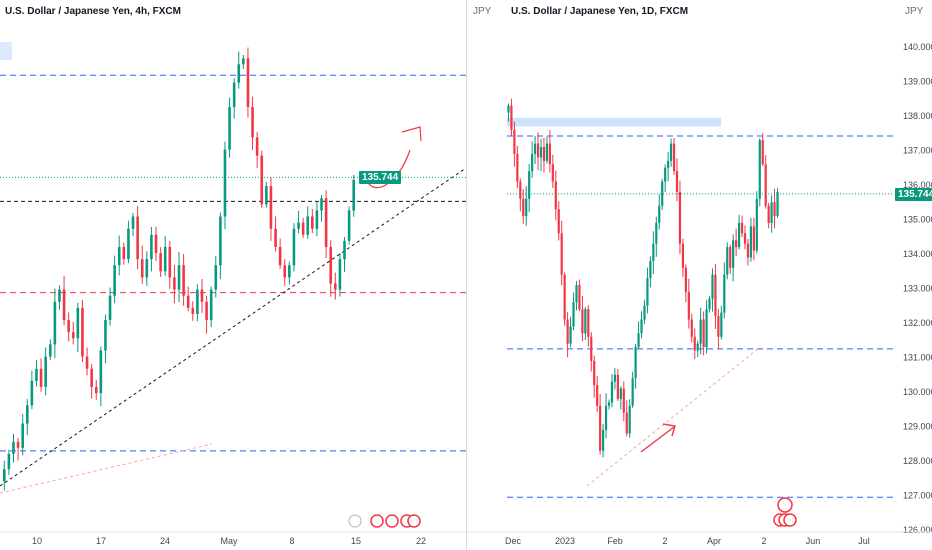 Image resolution: width=932 pixels, height=550 pixels. I want to click on y-tick-label: 137.000, so click(917, 151).